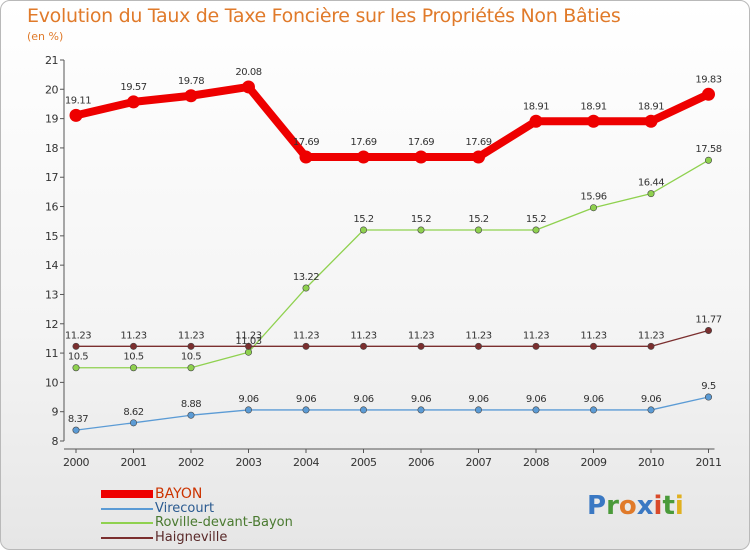  I want to click on y-tick-label: 12, so click(51, 324).